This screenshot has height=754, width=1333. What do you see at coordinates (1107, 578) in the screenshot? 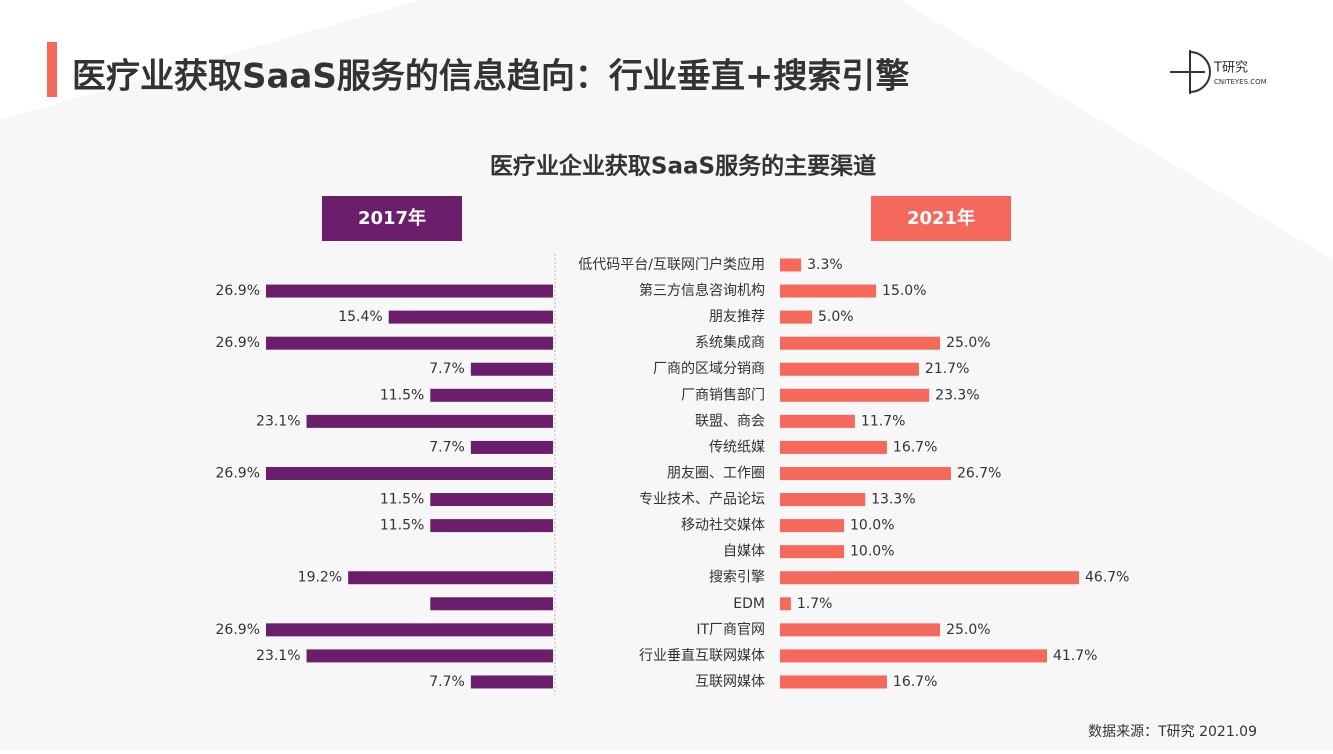
I see `value-label: 46.7%` at bounding box center [1107, 578].